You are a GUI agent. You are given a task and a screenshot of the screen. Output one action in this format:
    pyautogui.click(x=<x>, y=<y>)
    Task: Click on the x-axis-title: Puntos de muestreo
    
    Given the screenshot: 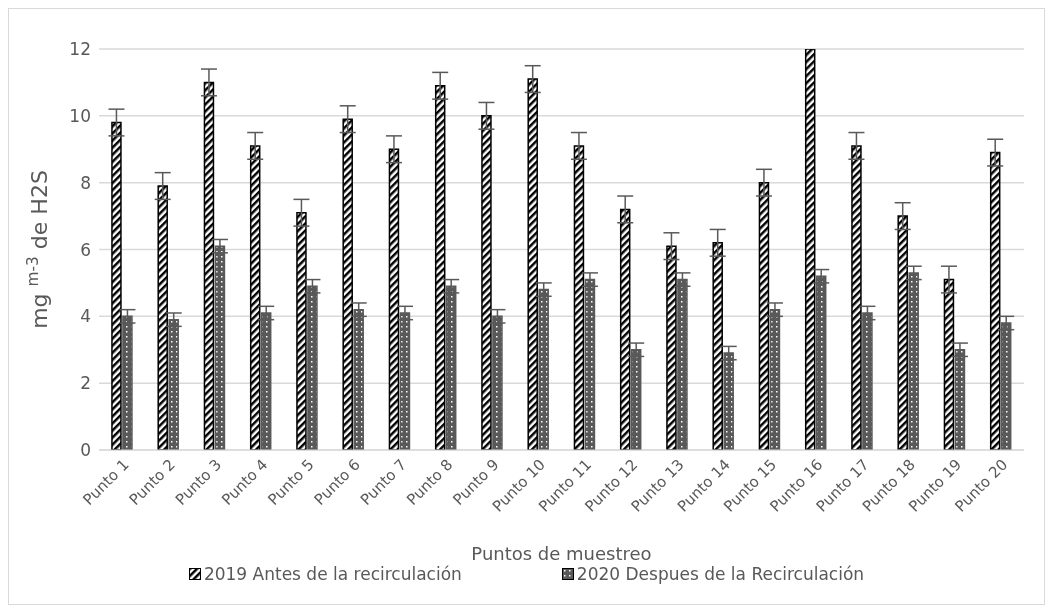 What is the action you would take?
    pyautogui.click(x=561, y=553)
    